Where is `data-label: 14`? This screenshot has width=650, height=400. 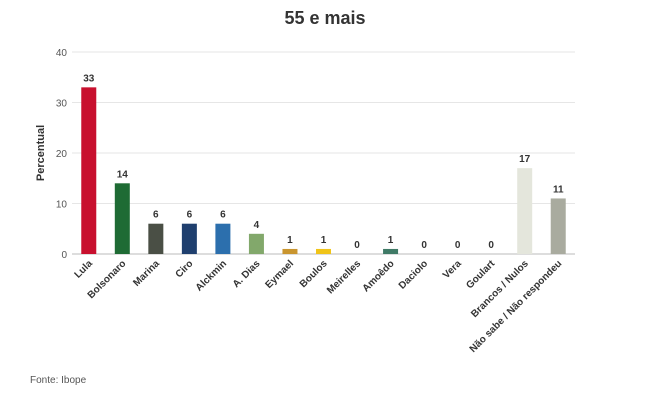 data-label: 14 is located at coordinates (123, 174).